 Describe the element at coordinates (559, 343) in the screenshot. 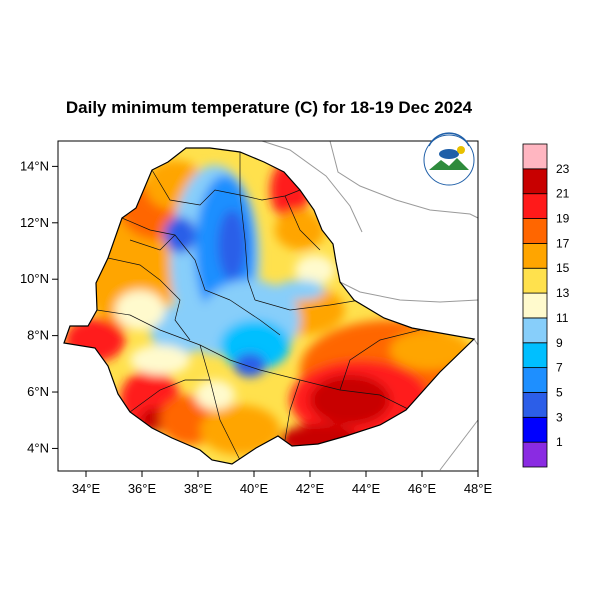

I see `colorbar-label: 9` at that location.